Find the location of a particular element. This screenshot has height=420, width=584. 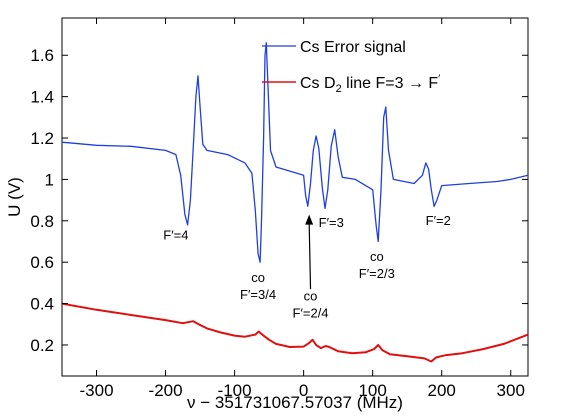

y-tick-label: 1.6 is located at coordinates (42, 55).